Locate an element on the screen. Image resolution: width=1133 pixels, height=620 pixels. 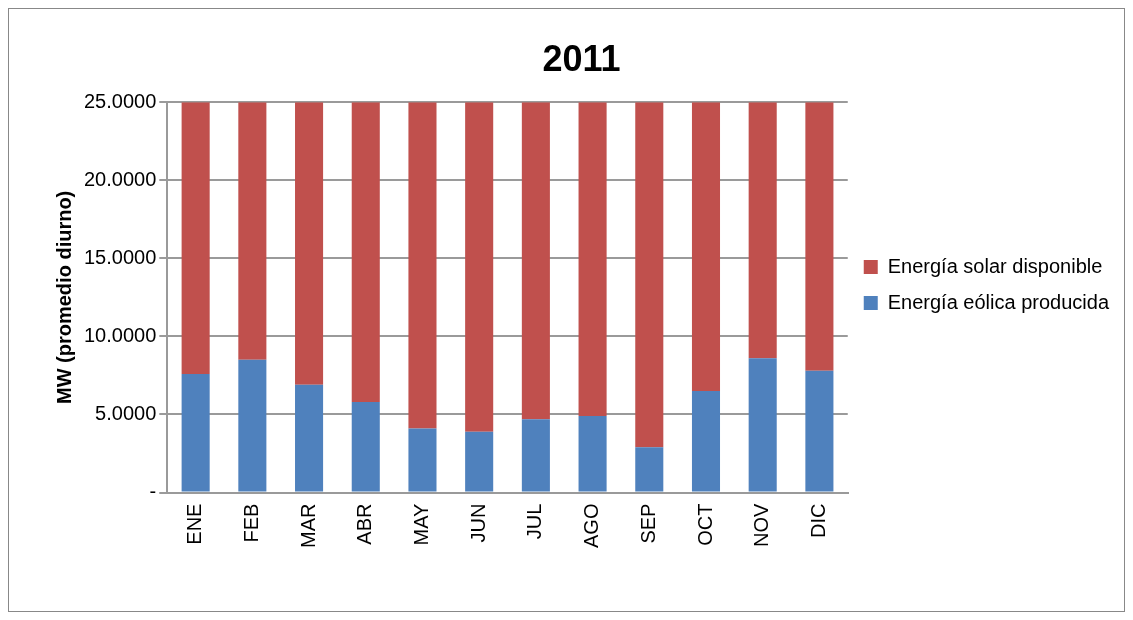
legend-label: Energía eólica producida is located at coordinates (998, 301).